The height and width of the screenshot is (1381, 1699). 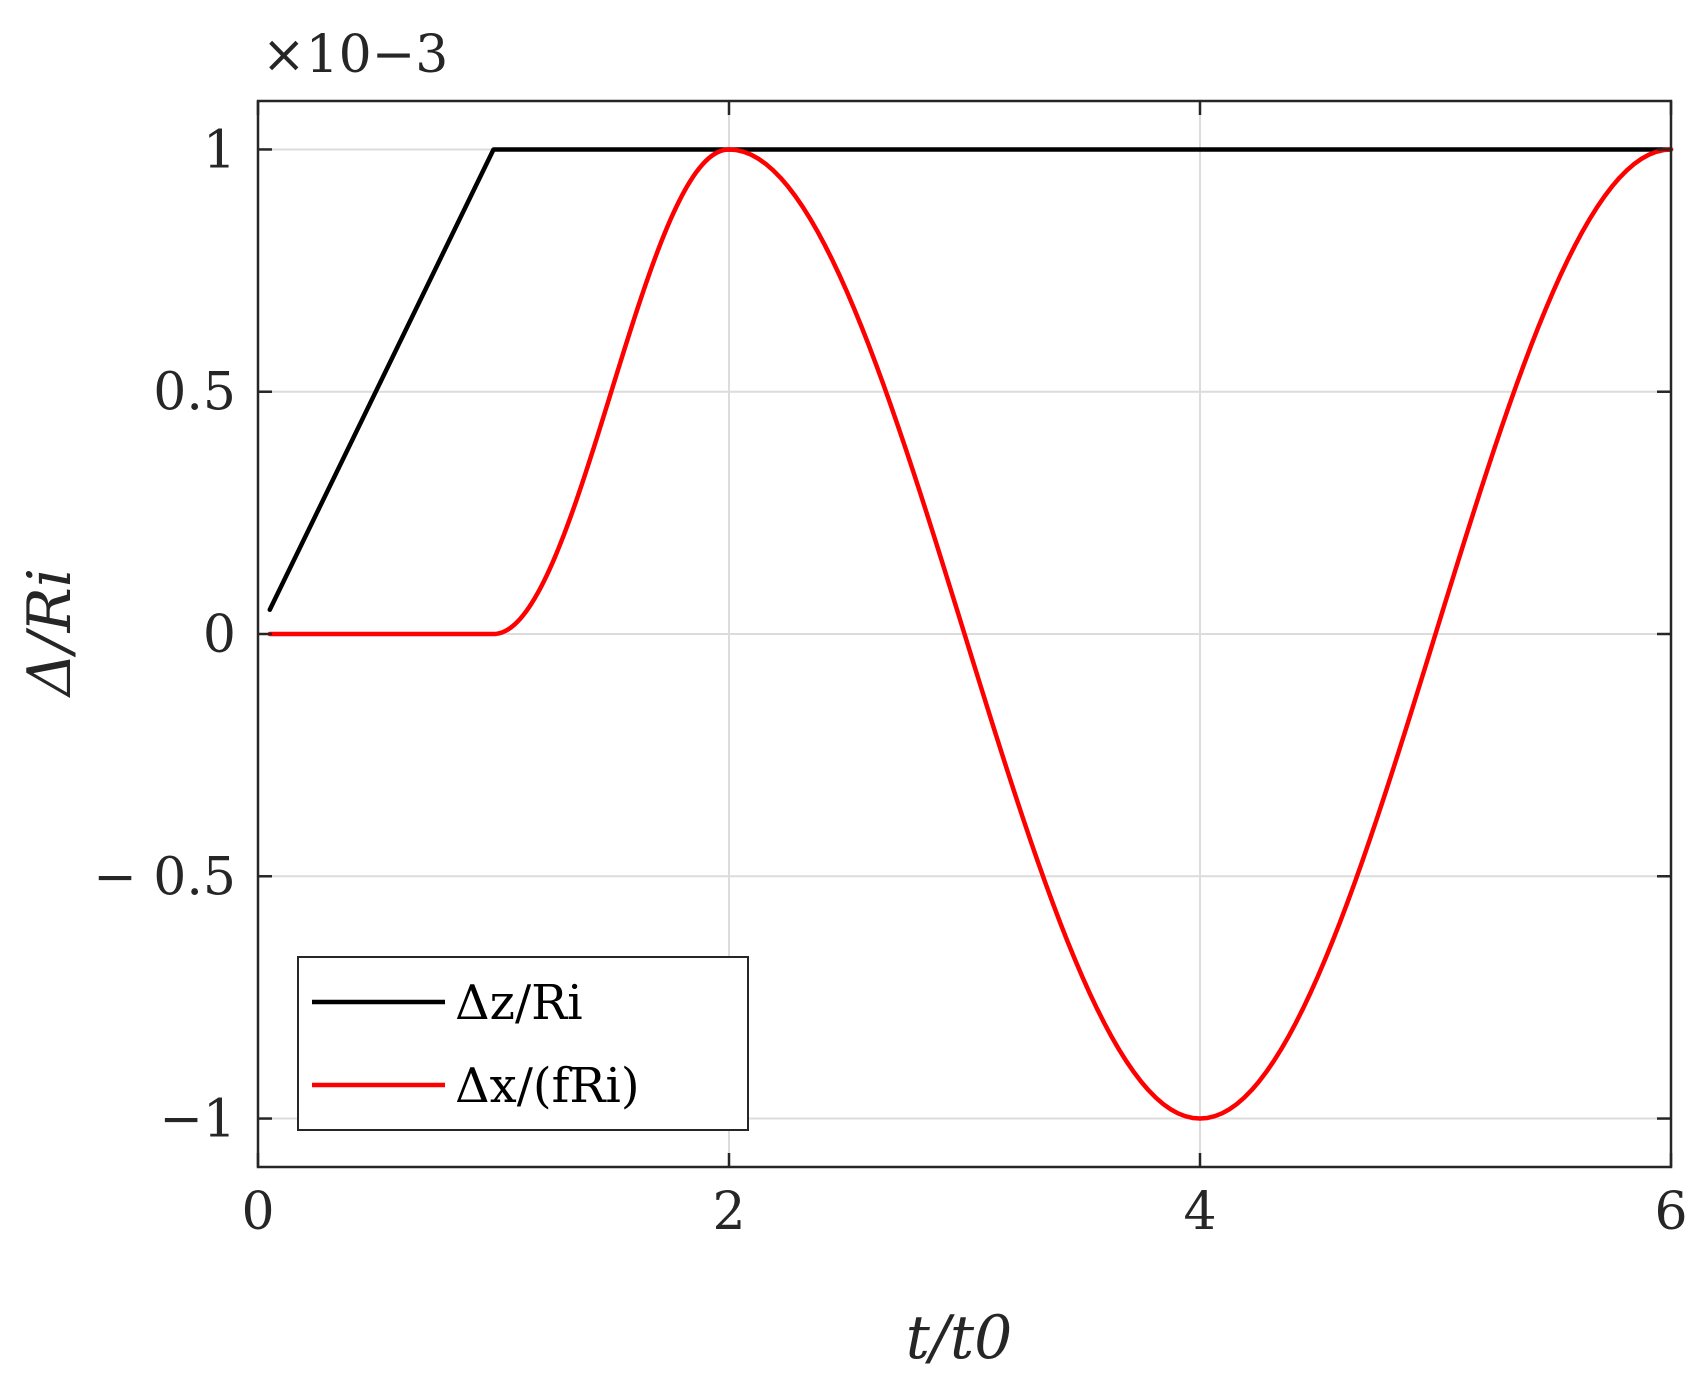 What do you see at coordinates (197, 1120) in the screenshot?
I see `y-tick-label: −1` at bounding box center [197, 1120].